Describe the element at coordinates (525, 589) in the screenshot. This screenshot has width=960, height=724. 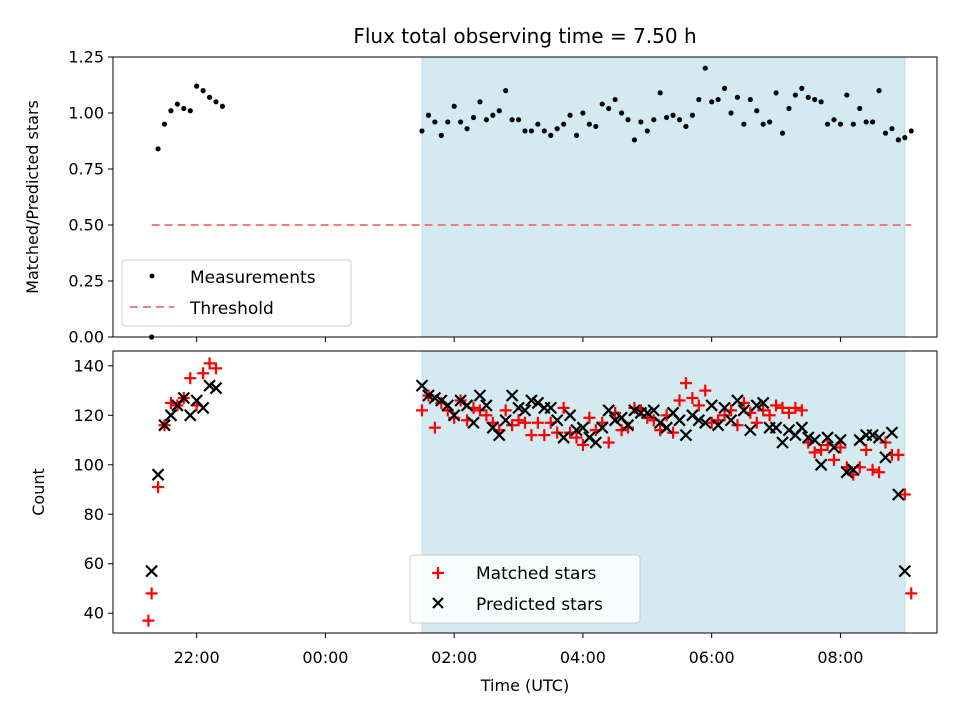
I see `count-legend: Matched stars Predicted stars` at that location.